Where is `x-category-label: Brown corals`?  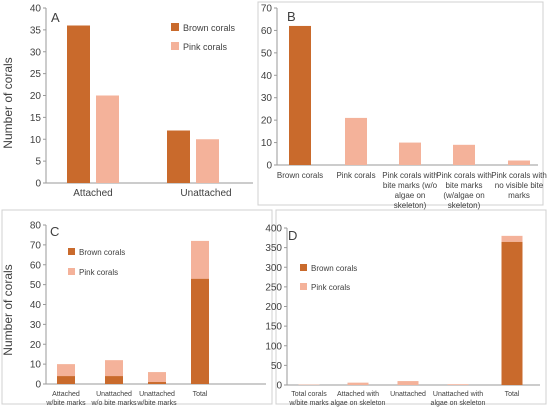
x-category-label: Brown corals is located at coordinates (300, 175).